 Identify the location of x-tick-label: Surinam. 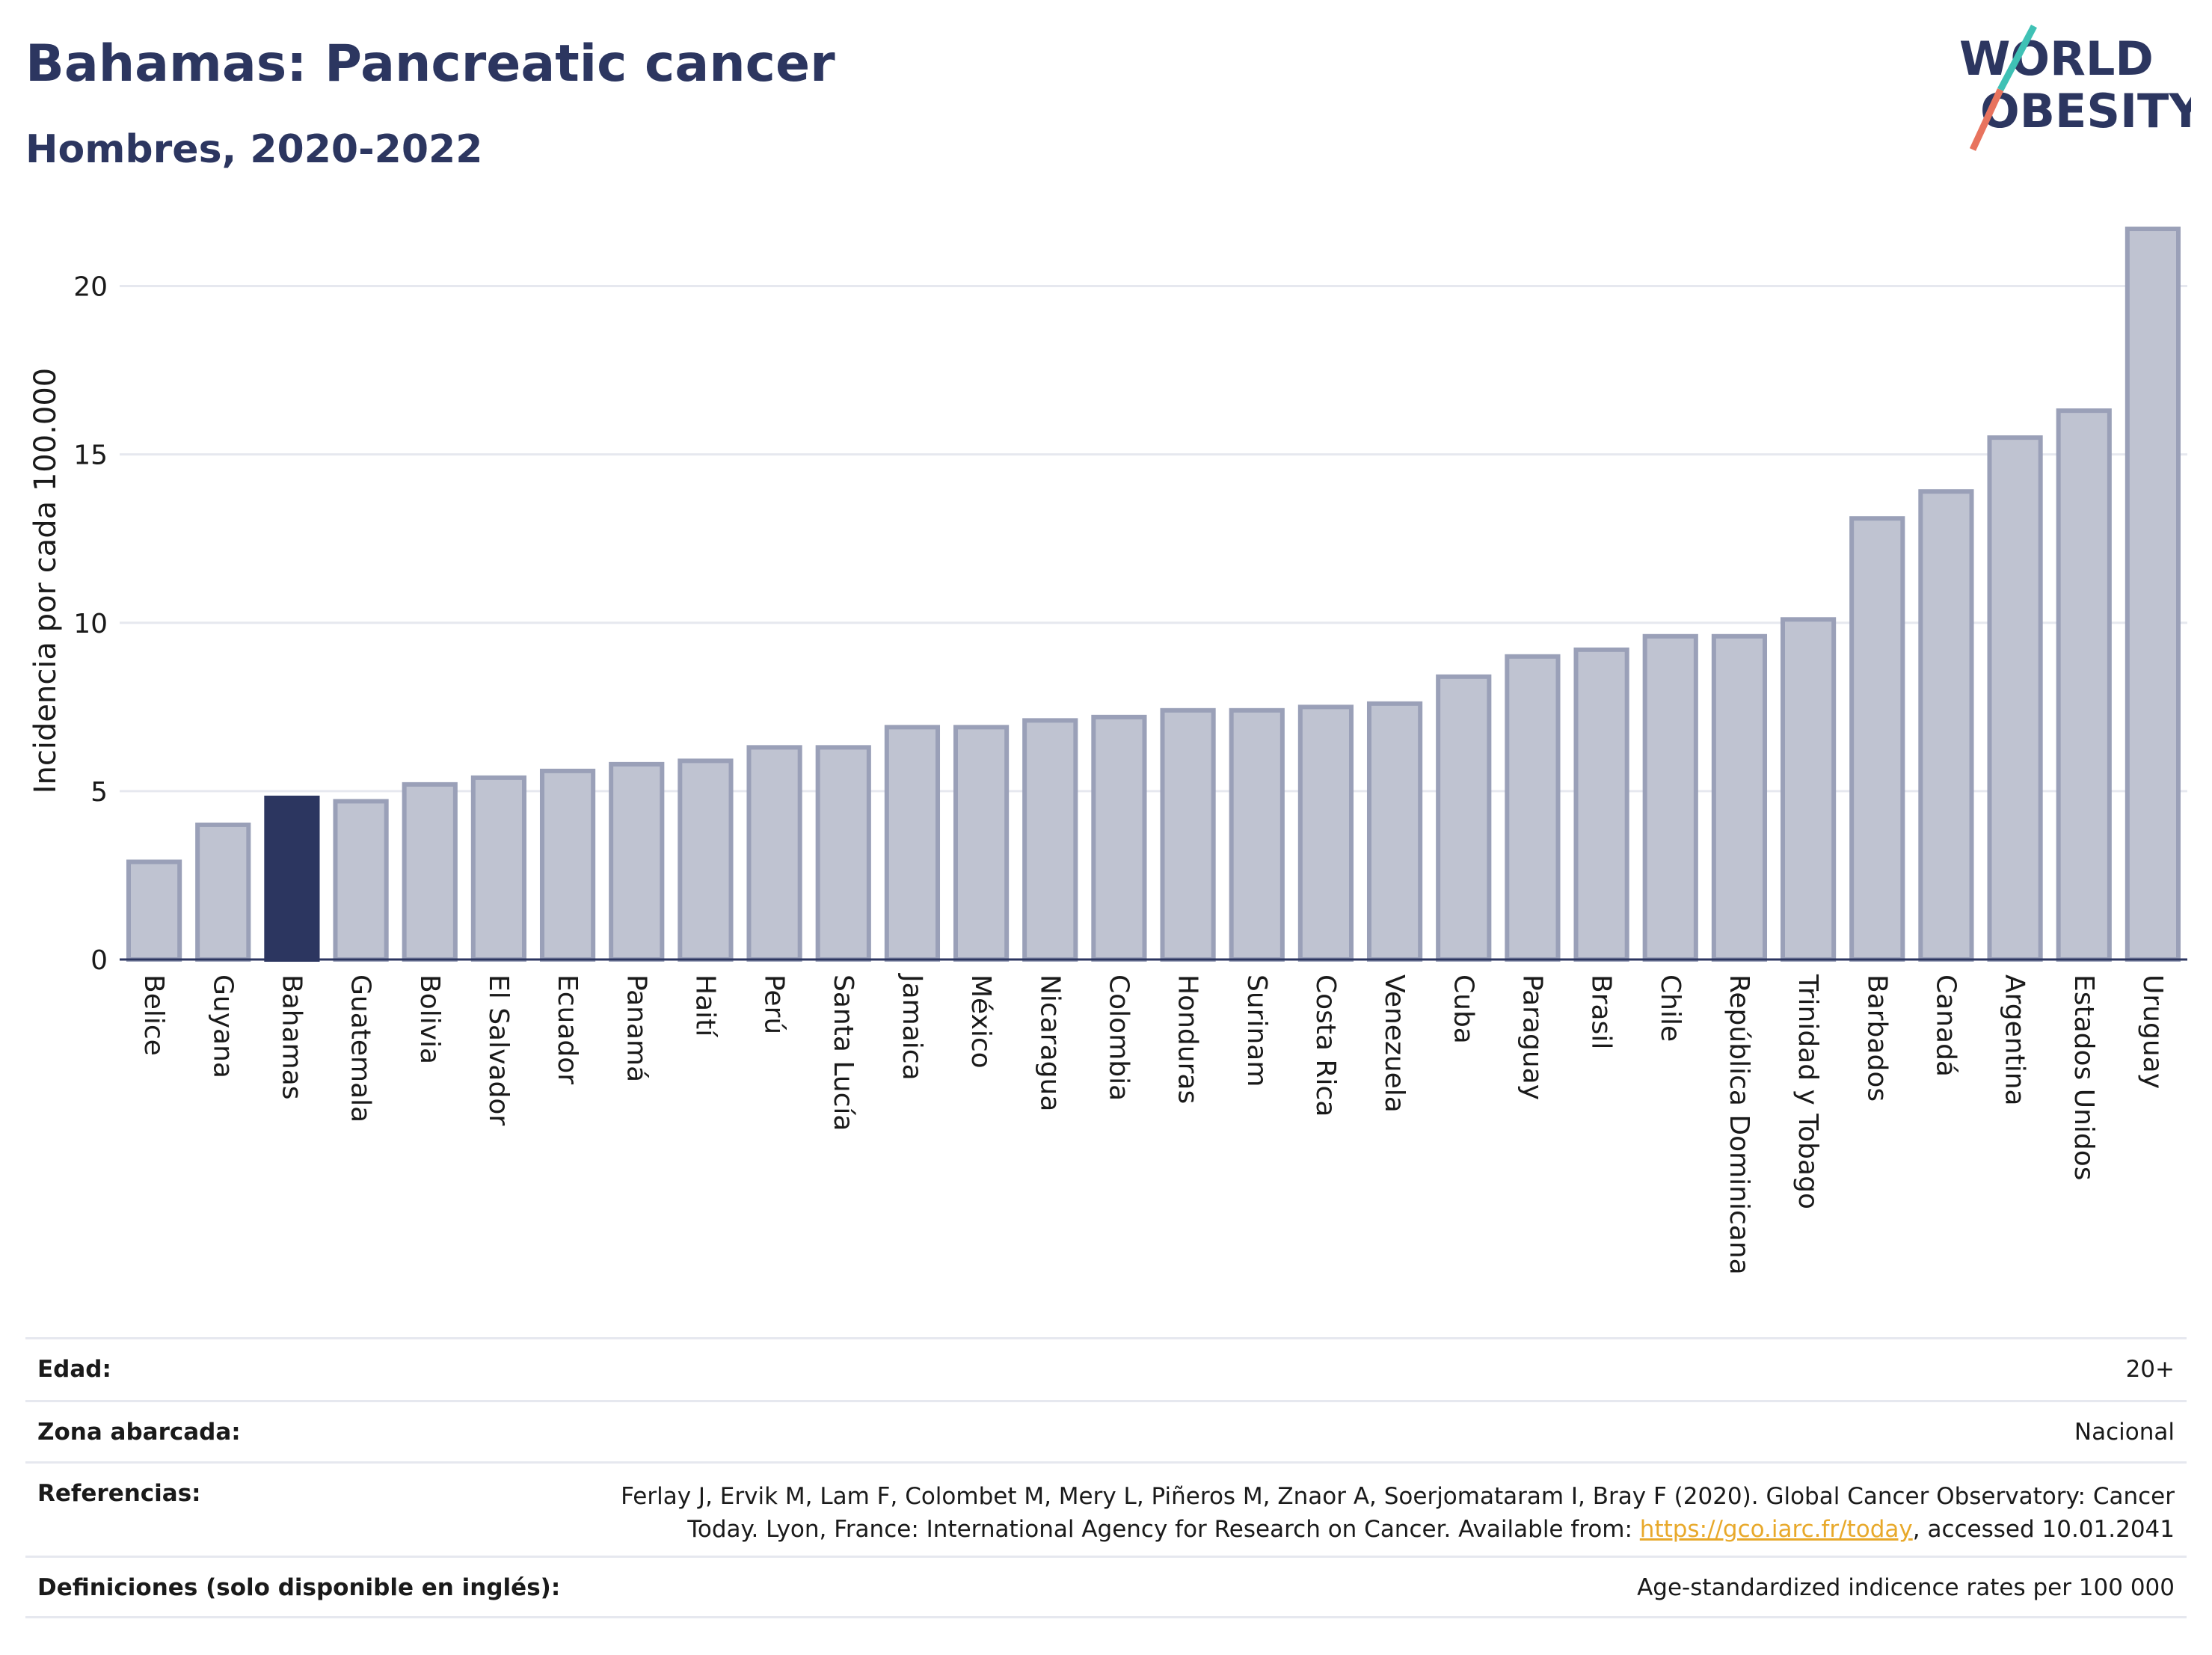
(1256, 1030).